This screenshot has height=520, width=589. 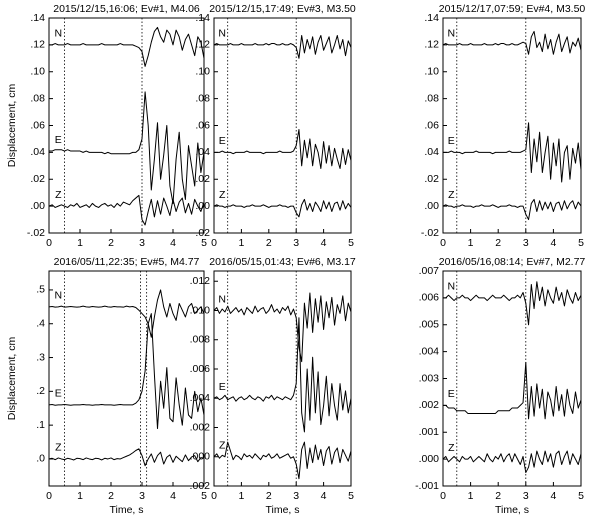 I want to click on y-tick-label: .001, so click(x=429, y=432).